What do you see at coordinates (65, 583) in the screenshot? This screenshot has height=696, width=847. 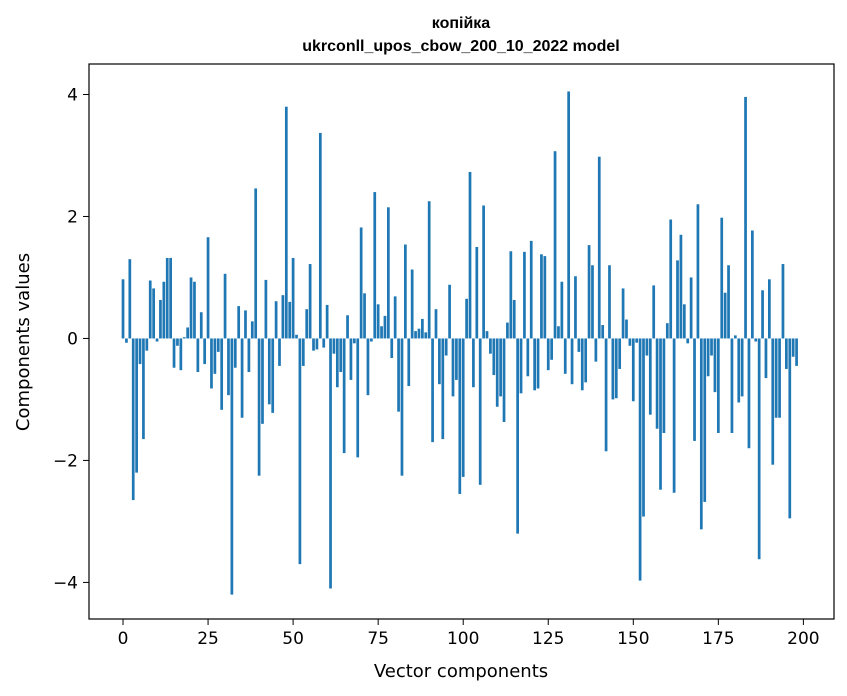 I see `y-tick-label: −4` at bounding box center [65, 583].